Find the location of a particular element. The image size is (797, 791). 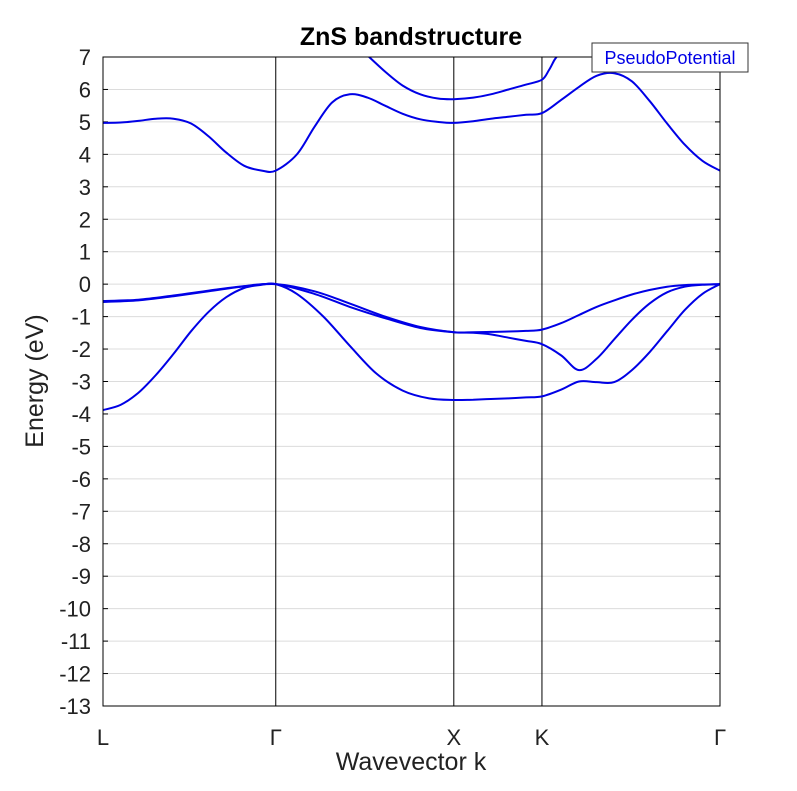

legend: PseudoPotential is located at coordinates (670, 57).